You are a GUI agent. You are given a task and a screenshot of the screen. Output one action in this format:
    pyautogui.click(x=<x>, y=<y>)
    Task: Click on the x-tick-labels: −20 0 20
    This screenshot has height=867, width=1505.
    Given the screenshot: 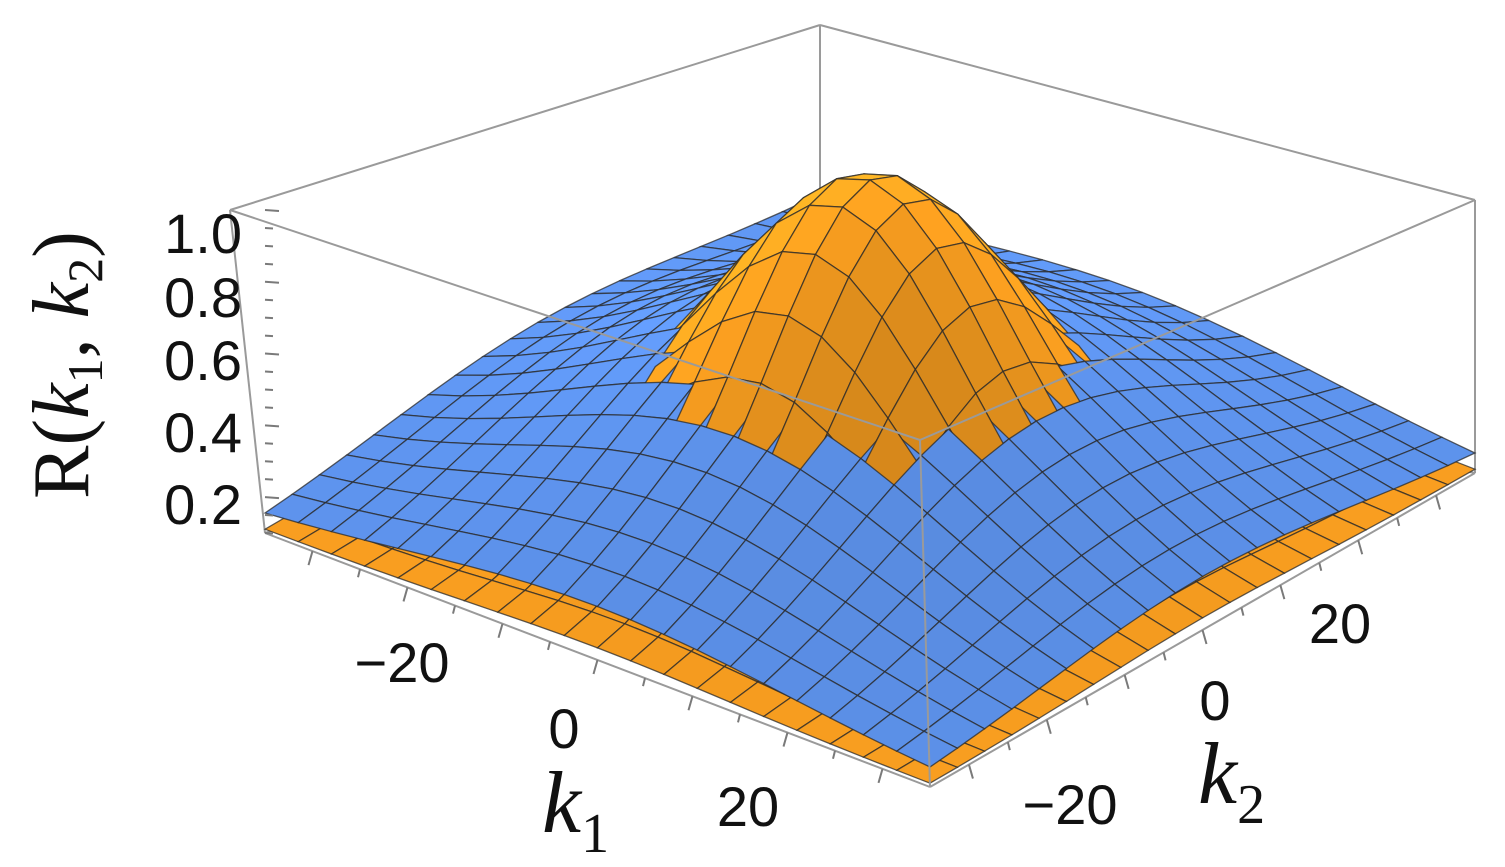 What is the action you would take?
    pyautogui.click(x=567, y=734)
    